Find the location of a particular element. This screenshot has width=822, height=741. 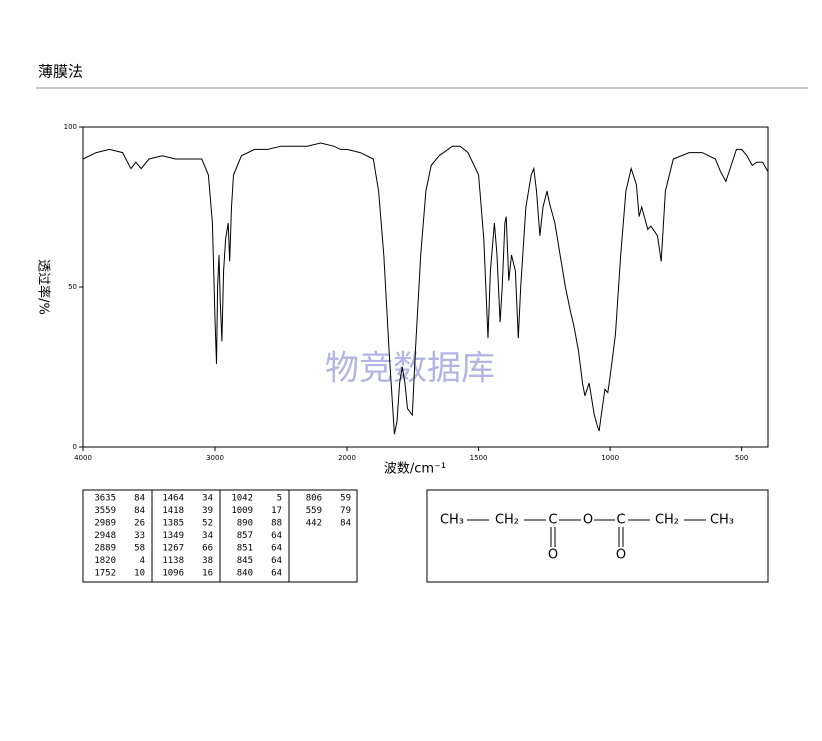

peak-transmittance: 66 is located at coordinates (207, 549).